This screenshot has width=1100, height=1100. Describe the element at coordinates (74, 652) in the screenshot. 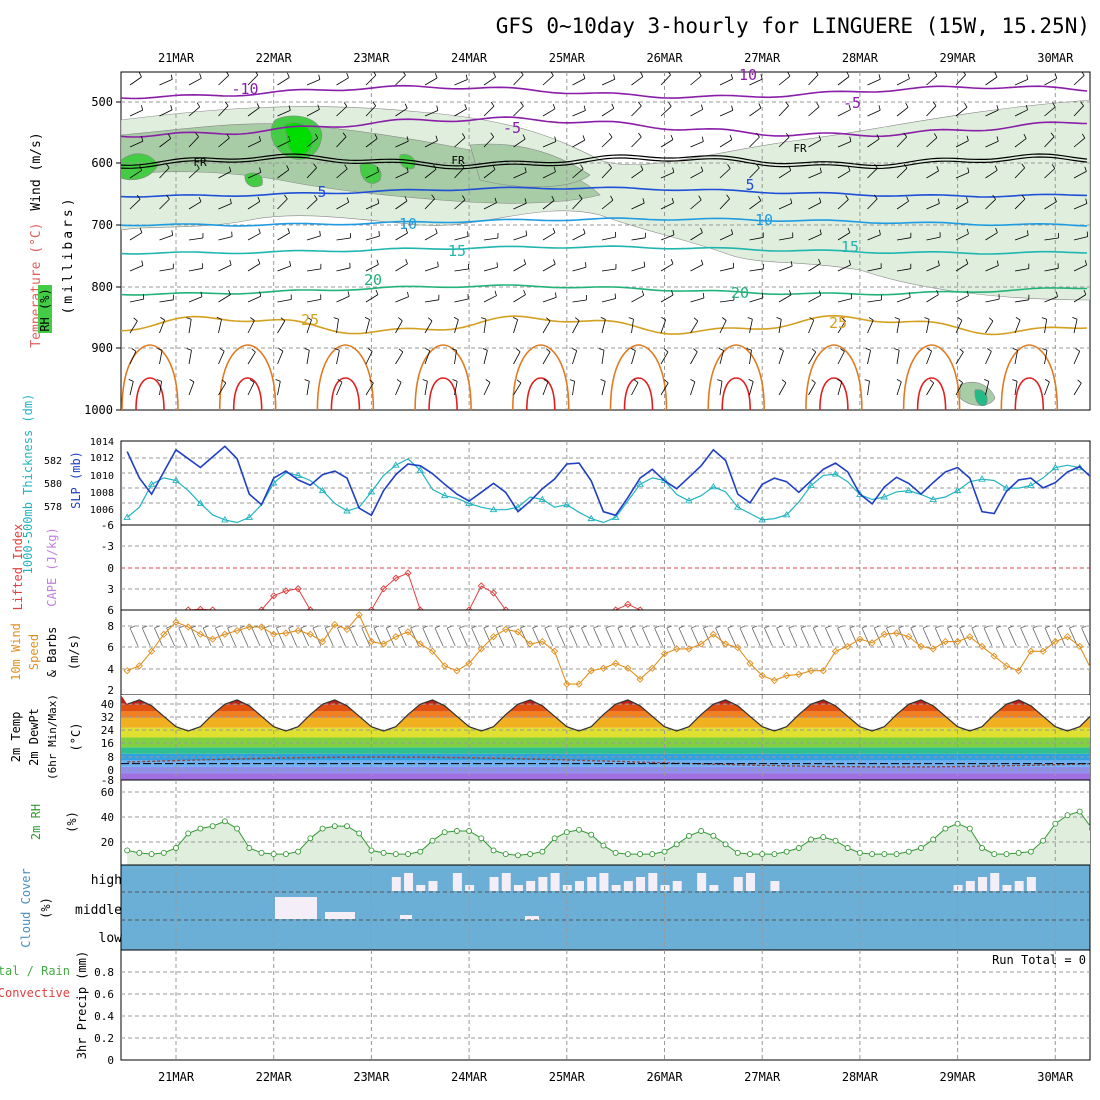

I see `ylabel-wind10-units: (m/s)` at that location.